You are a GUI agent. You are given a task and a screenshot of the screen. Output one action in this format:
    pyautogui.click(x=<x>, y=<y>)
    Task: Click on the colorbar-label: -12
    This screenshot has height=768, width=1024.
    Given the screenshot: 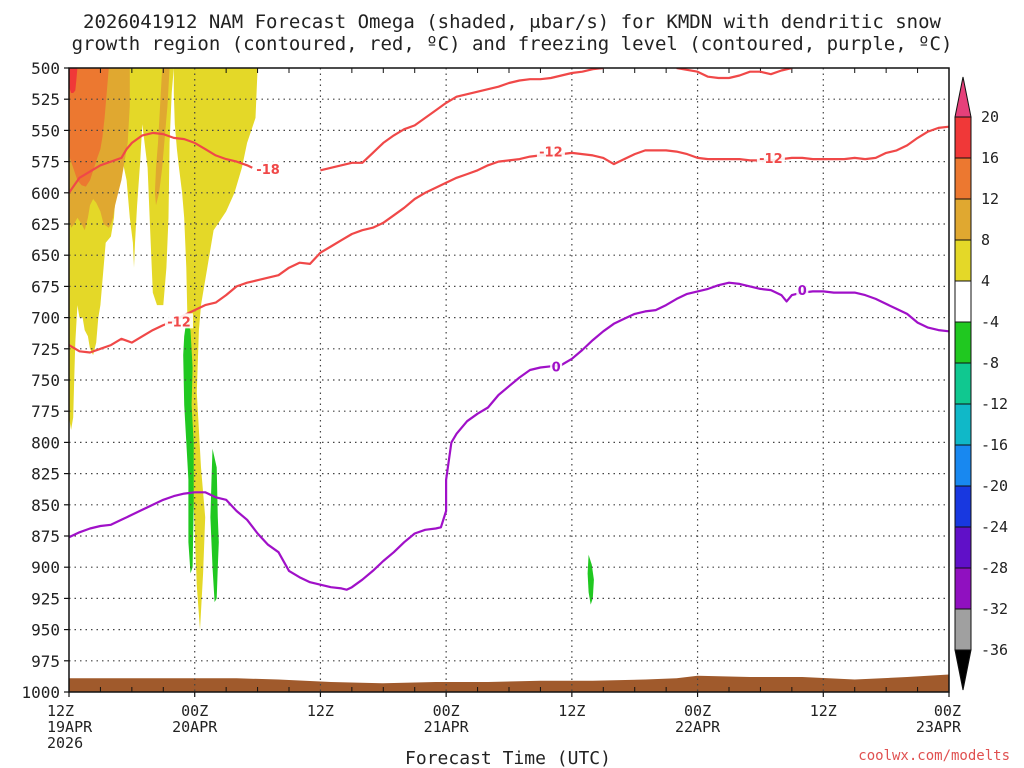 What is the action you would take?
    pyautogui.click(x=994, y=404)
    